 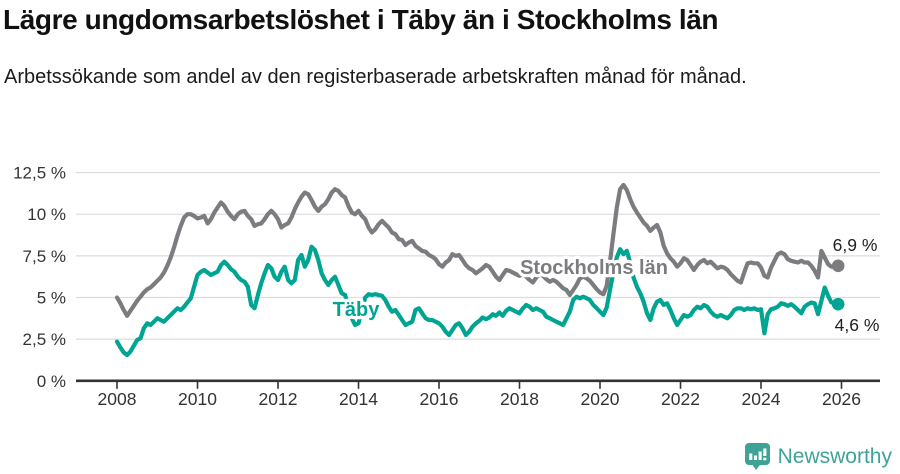 What do you see at coordinates (278, 399) in the screenshot?
I see `x-tick-label: 2012` at bounding box center [278, 399].